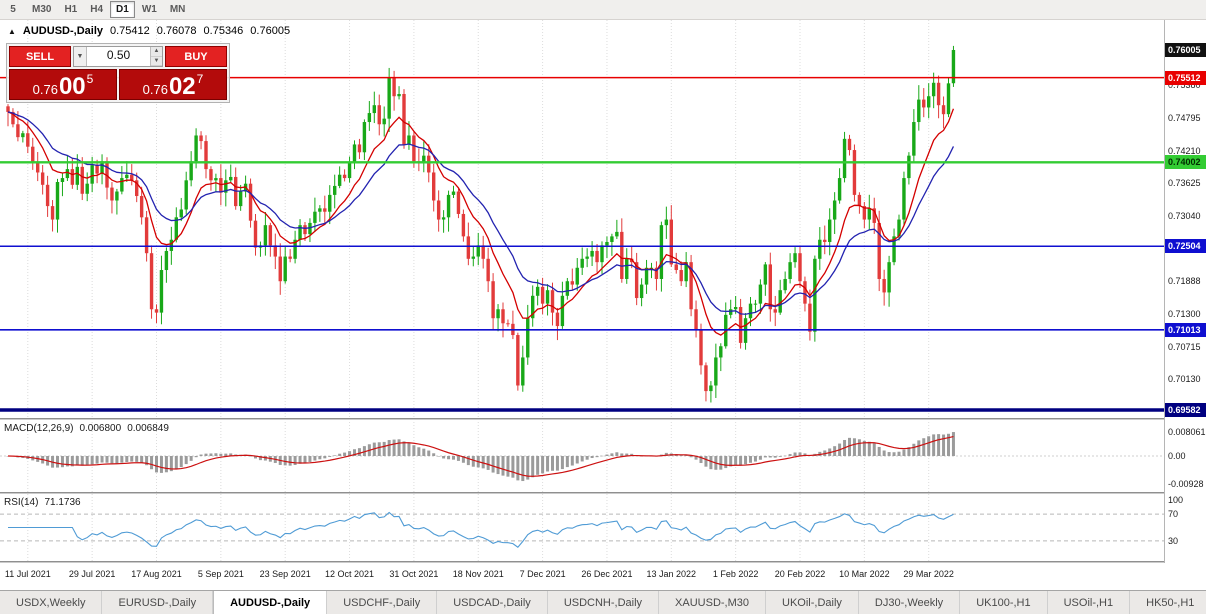  I want to click on price-axis-tick: 0.71300, so click(1184, 313).